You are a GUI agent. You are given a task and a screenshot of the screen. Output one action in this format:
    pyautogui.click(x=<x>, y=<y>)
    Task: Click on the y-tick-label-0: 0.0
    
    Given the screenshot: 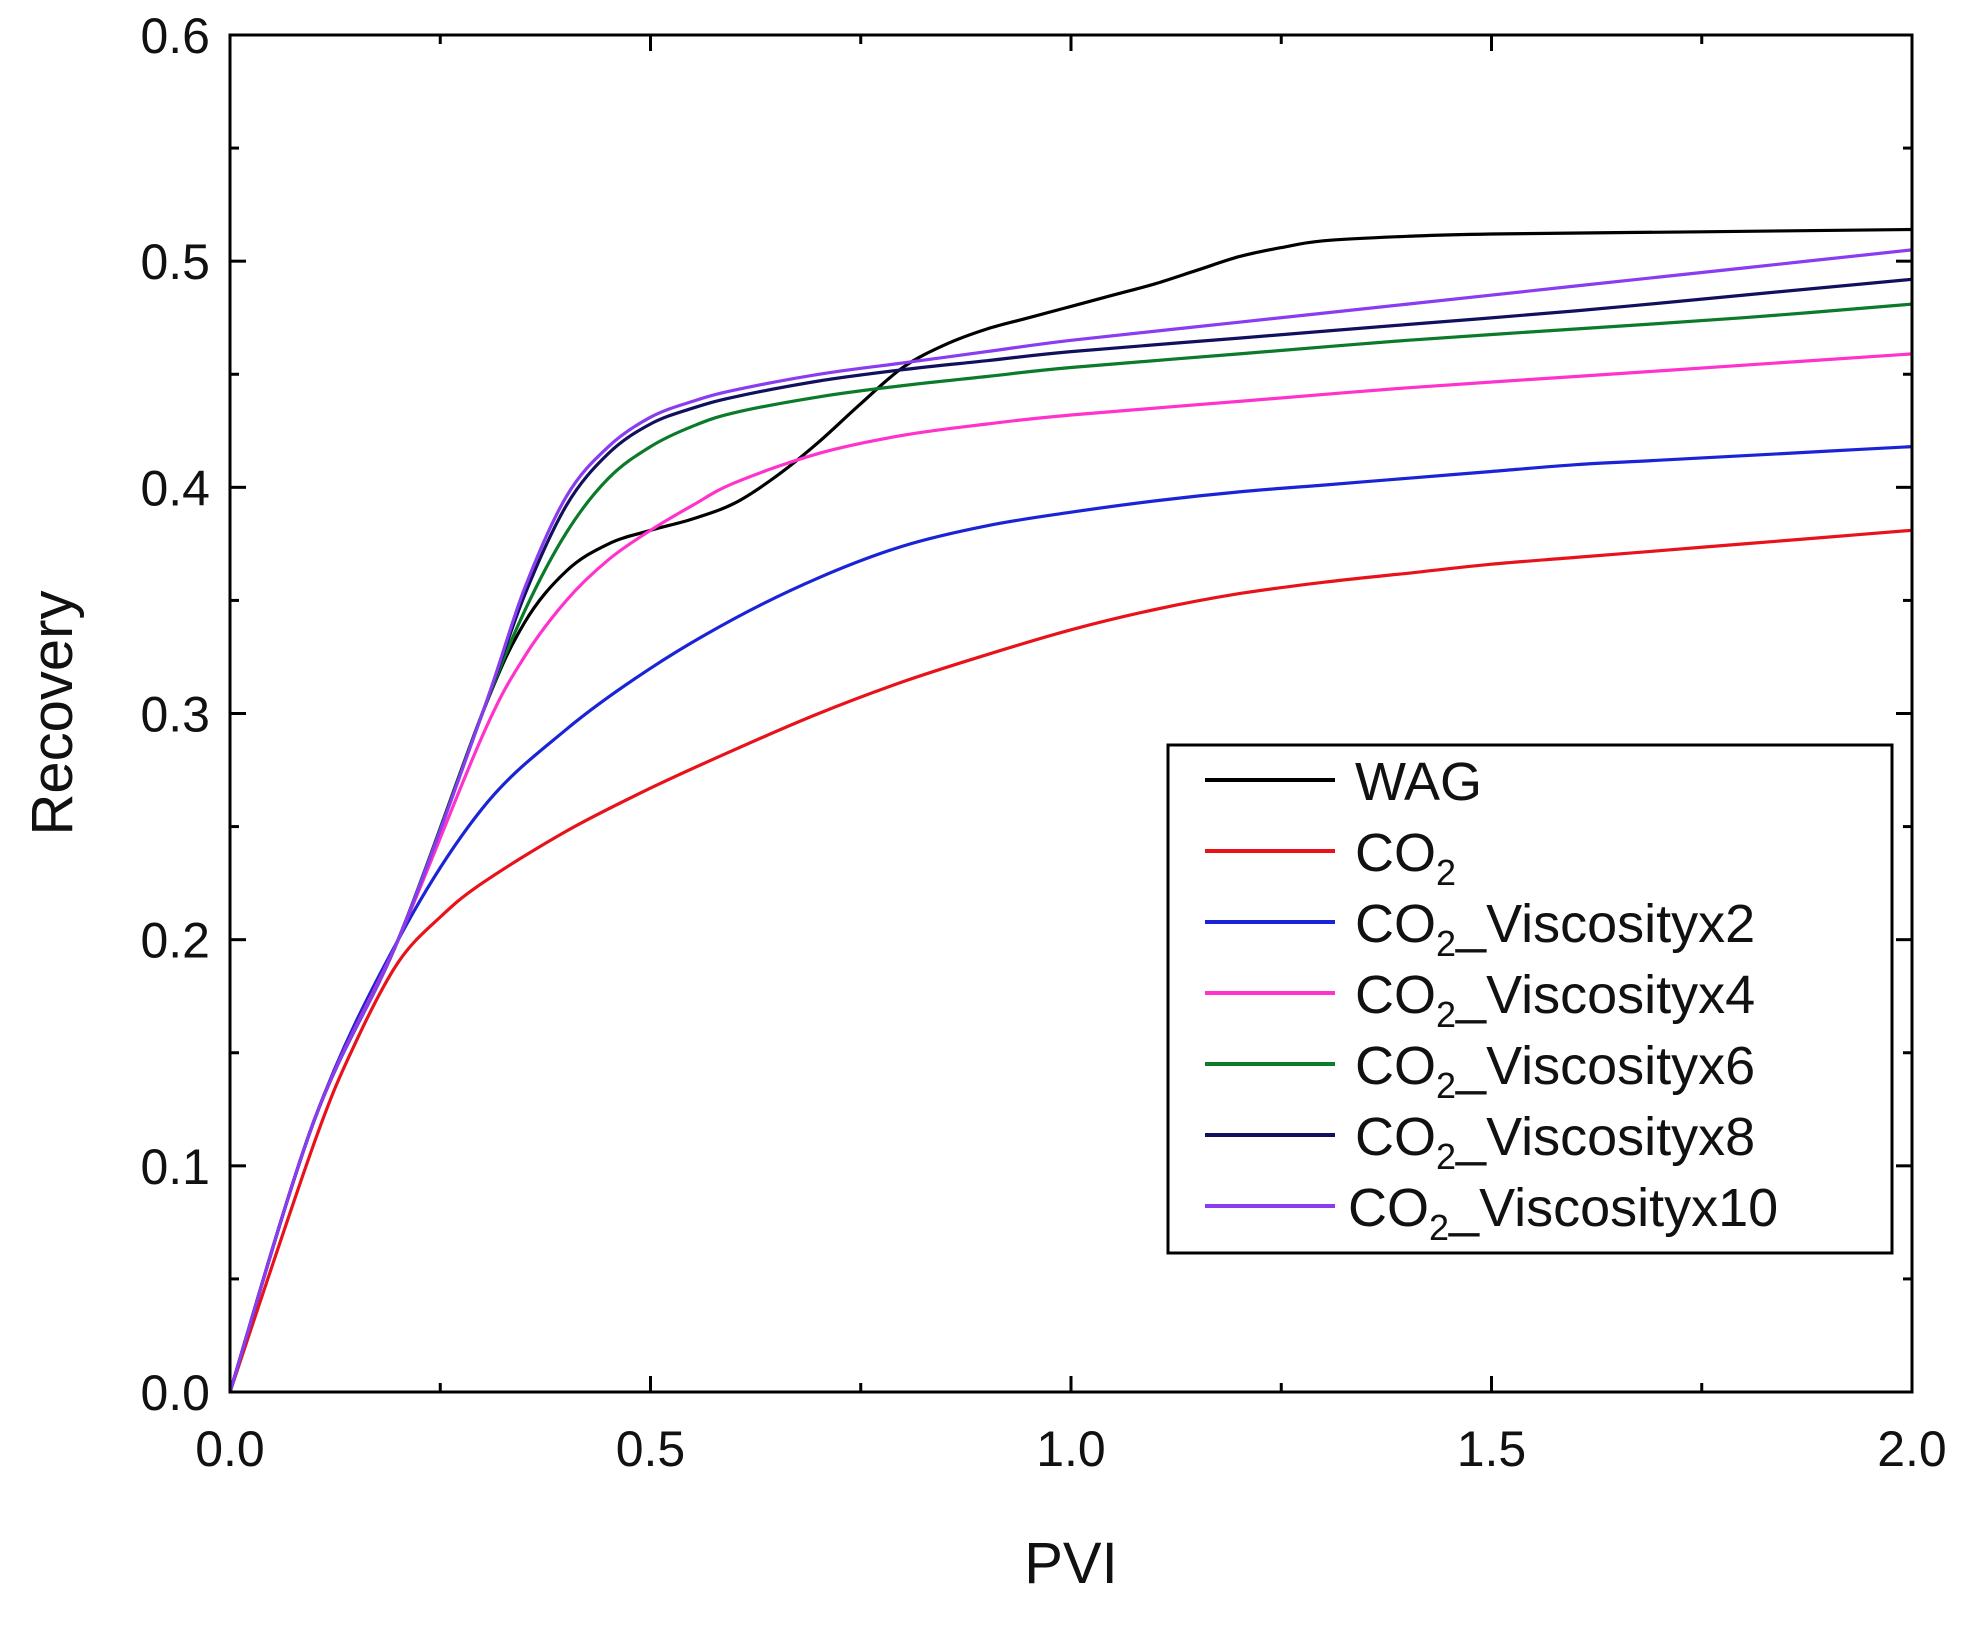 What is the action you would take?
    pyautogui.click(x=175, y=1393)
    